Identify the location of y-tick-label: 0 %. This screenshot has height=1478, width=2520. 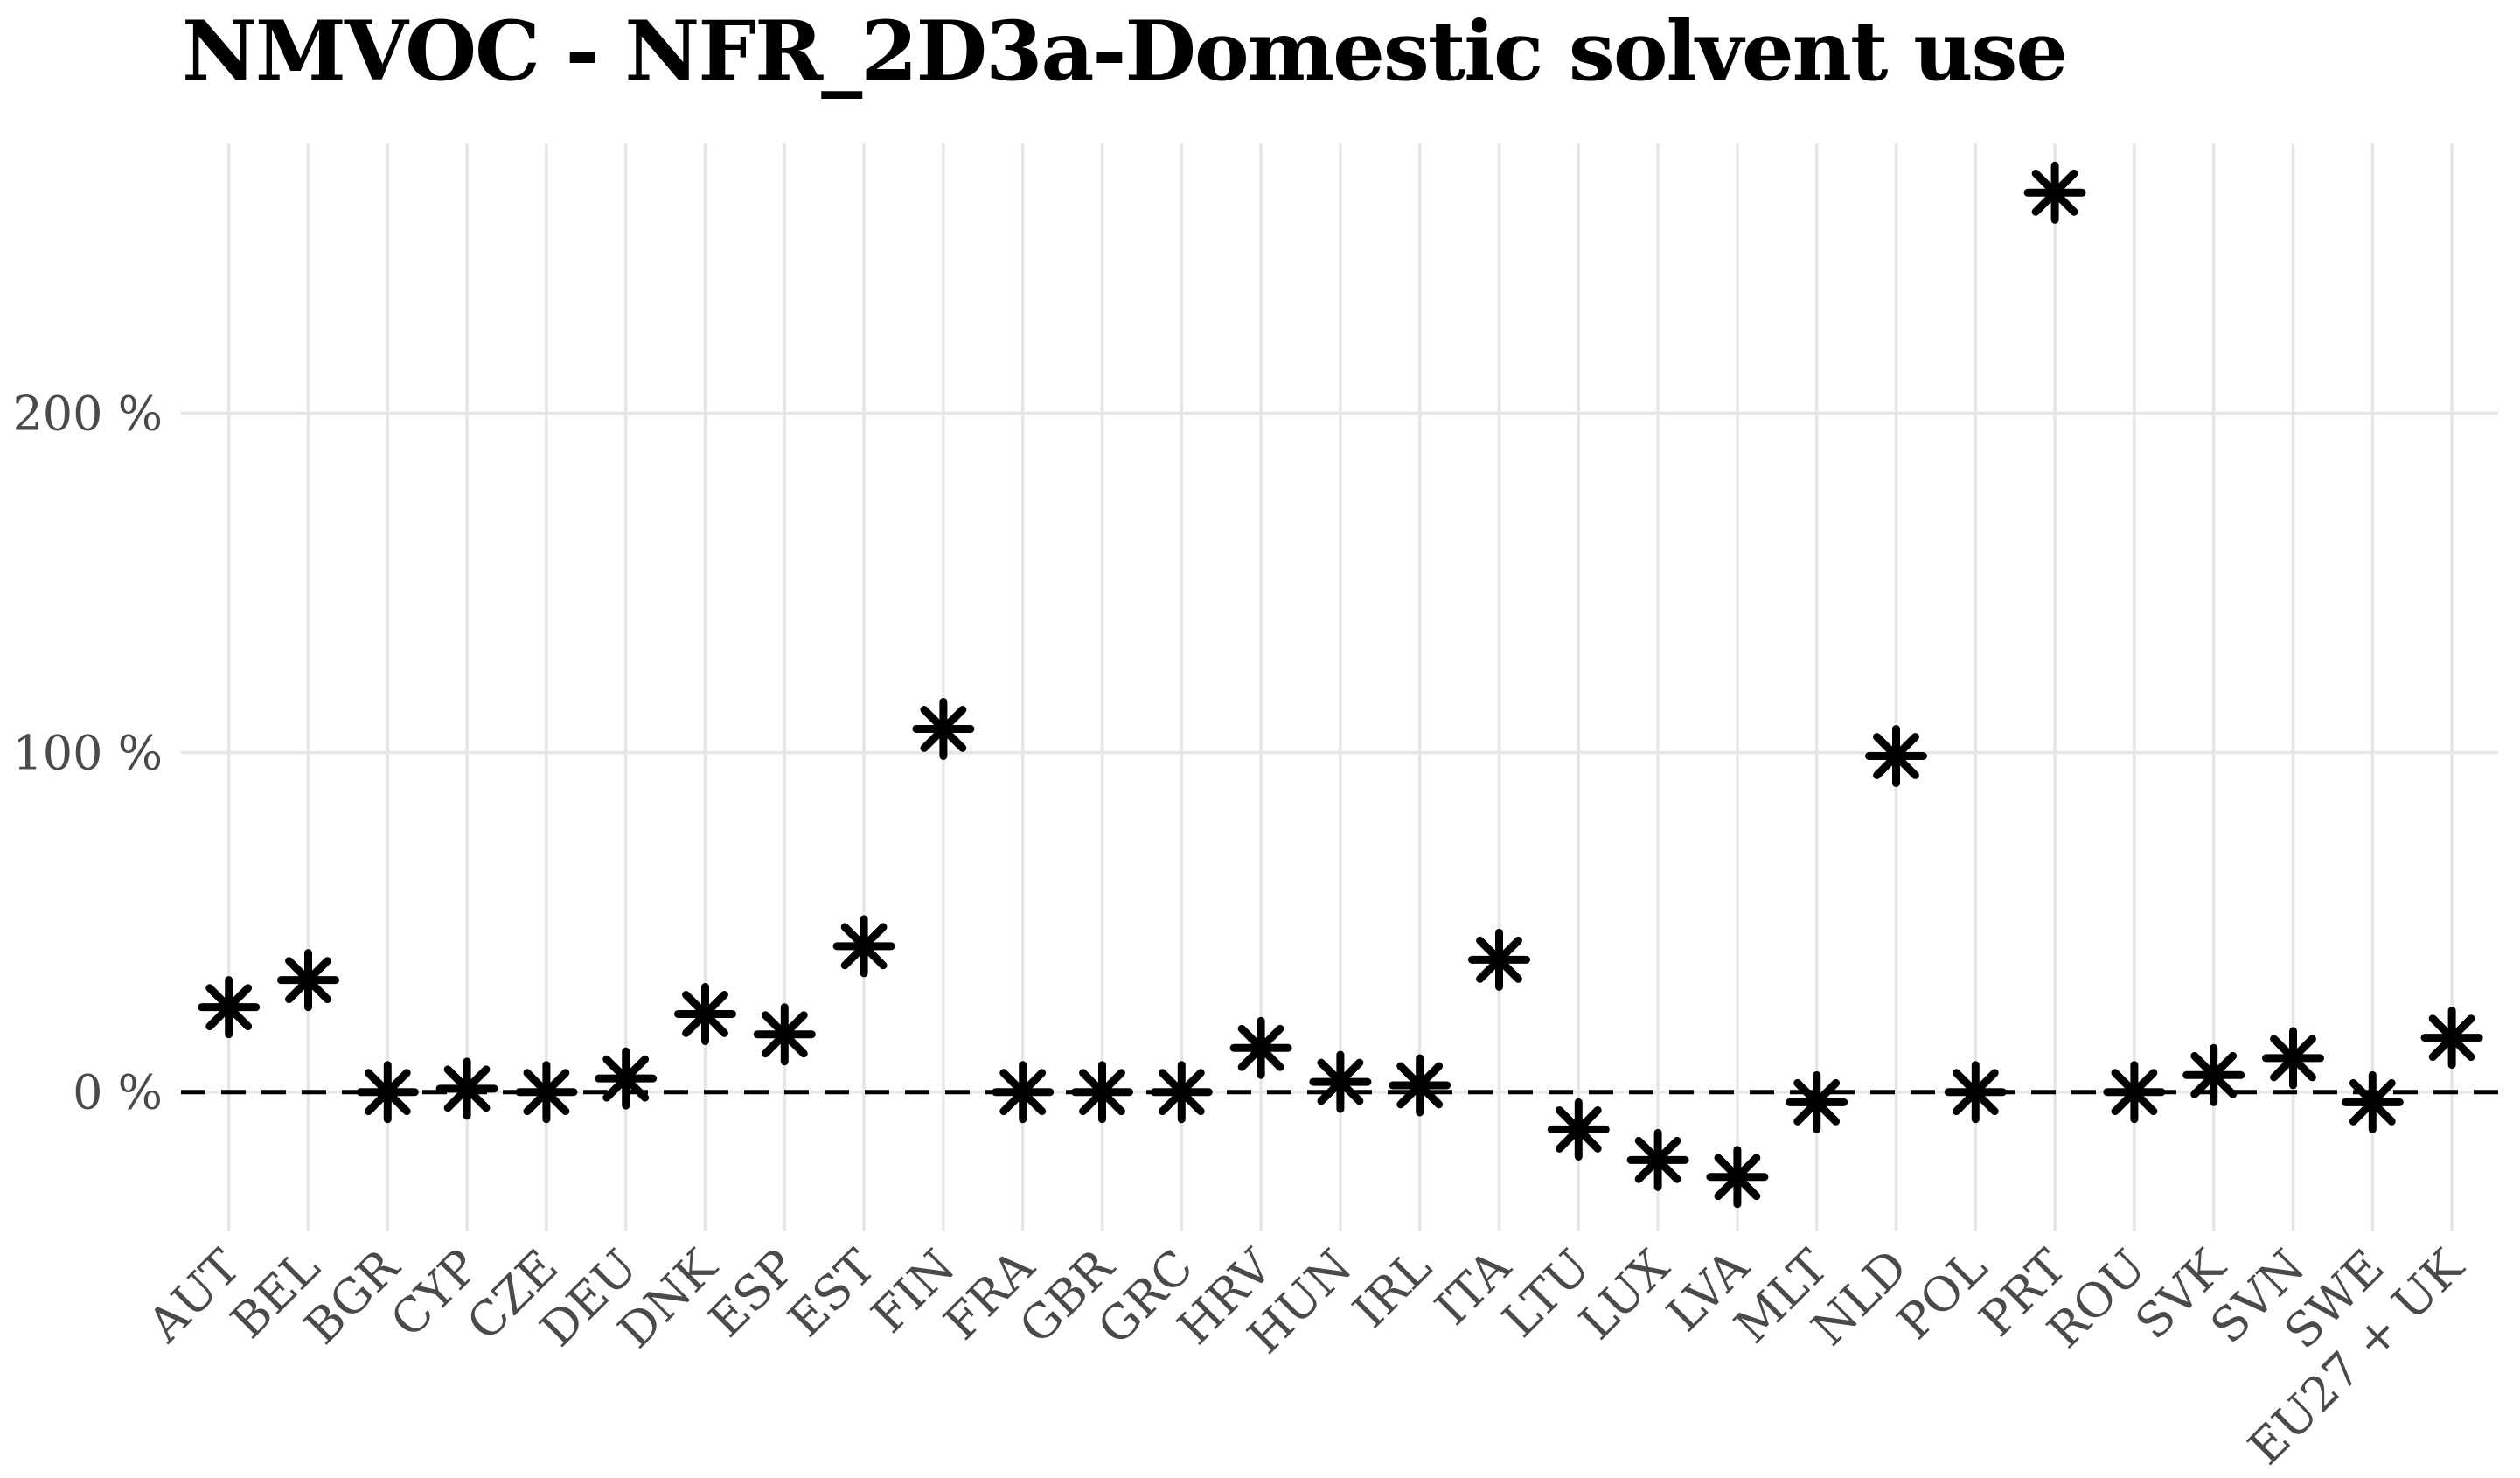
(118, 1092).